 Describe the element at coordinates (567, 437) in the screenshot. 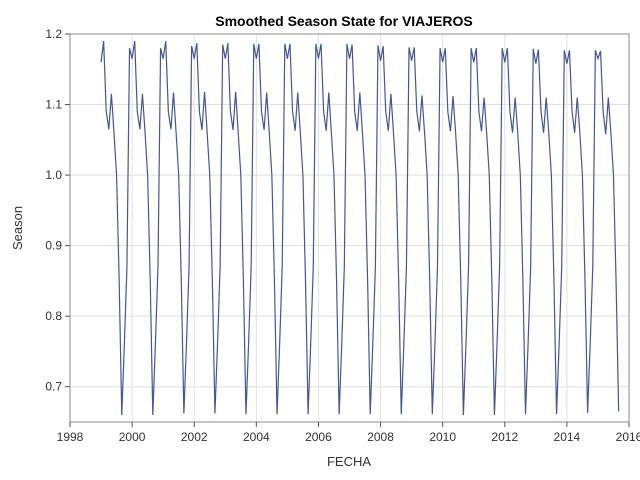

I see `x-tick-label: 2014` at that location.